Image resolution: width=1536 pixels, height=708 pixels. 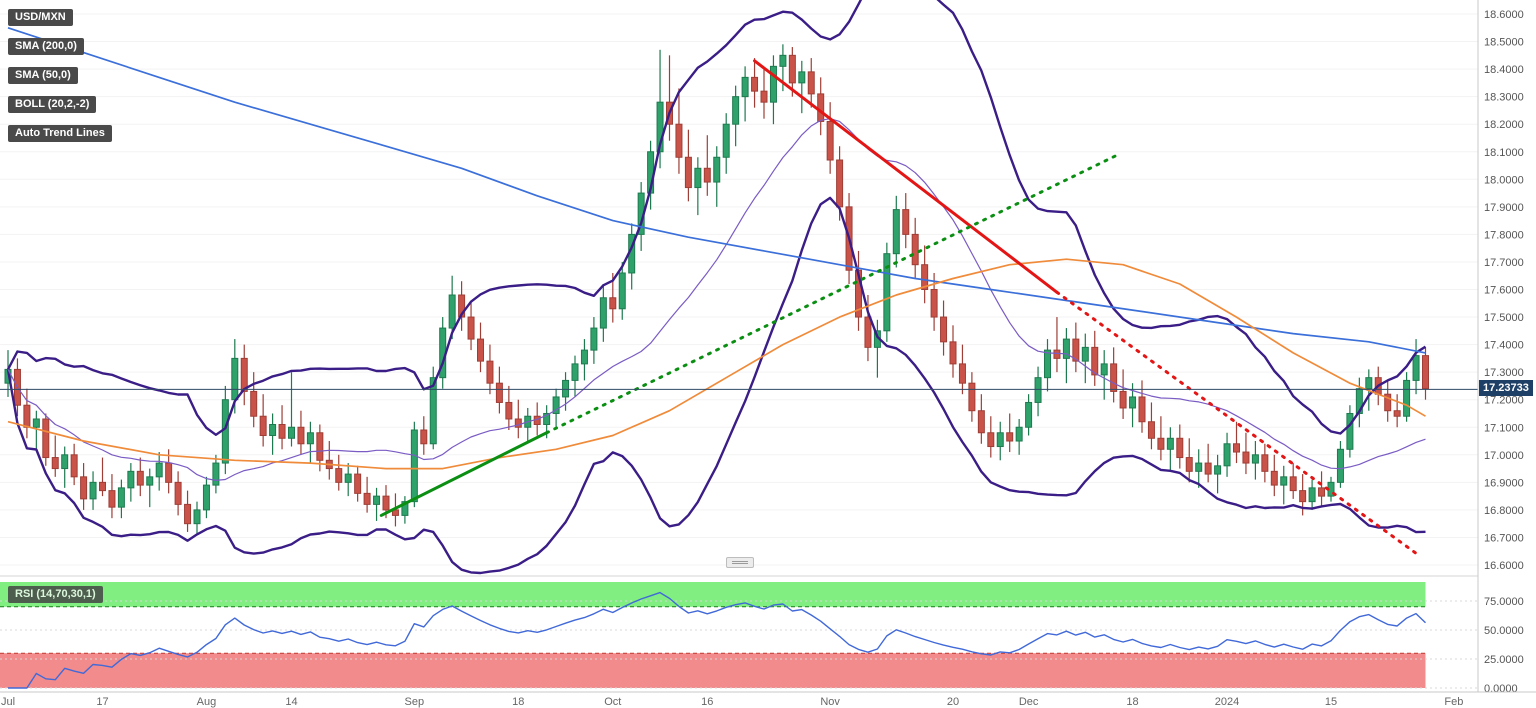 What do you see at coordinates (1504, 43) in the screenshot?
I see `y-axis-tick-label: 18.5000` at bounding box center [1504, 43].